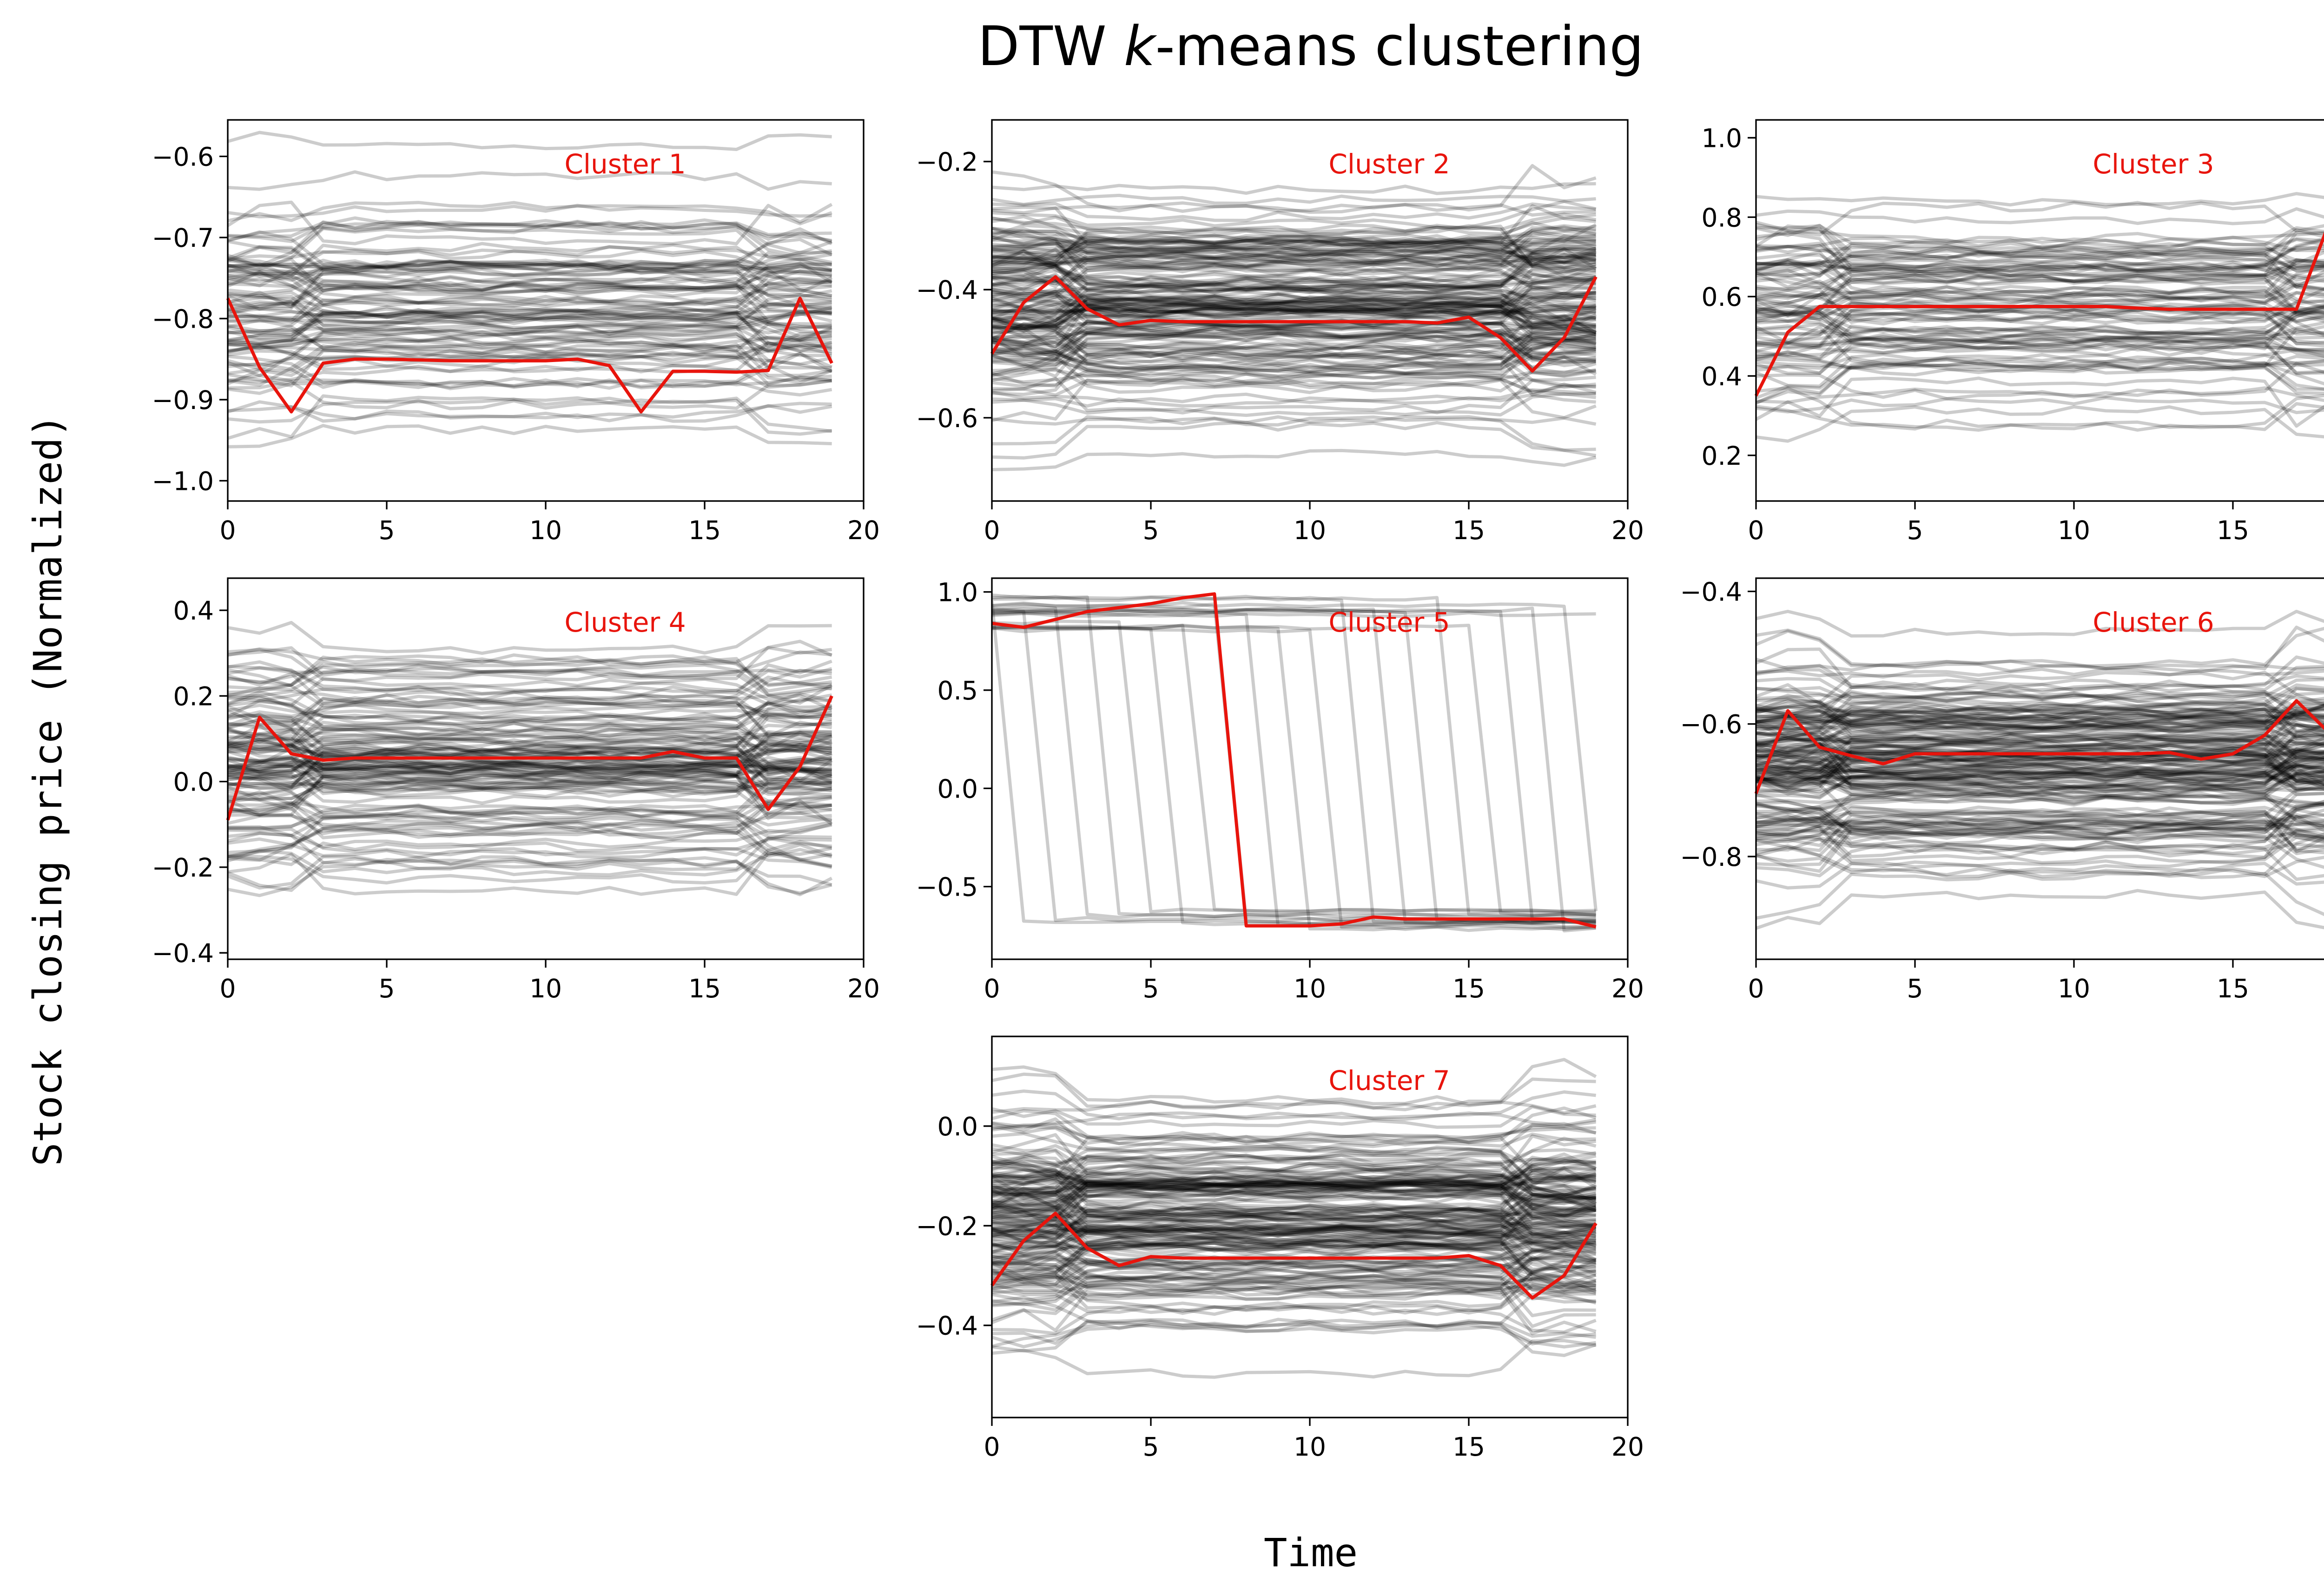  Describe the element at coordinates (625, 622) in the screenshot. I see `cluster-label: Cluster 4` at that location.